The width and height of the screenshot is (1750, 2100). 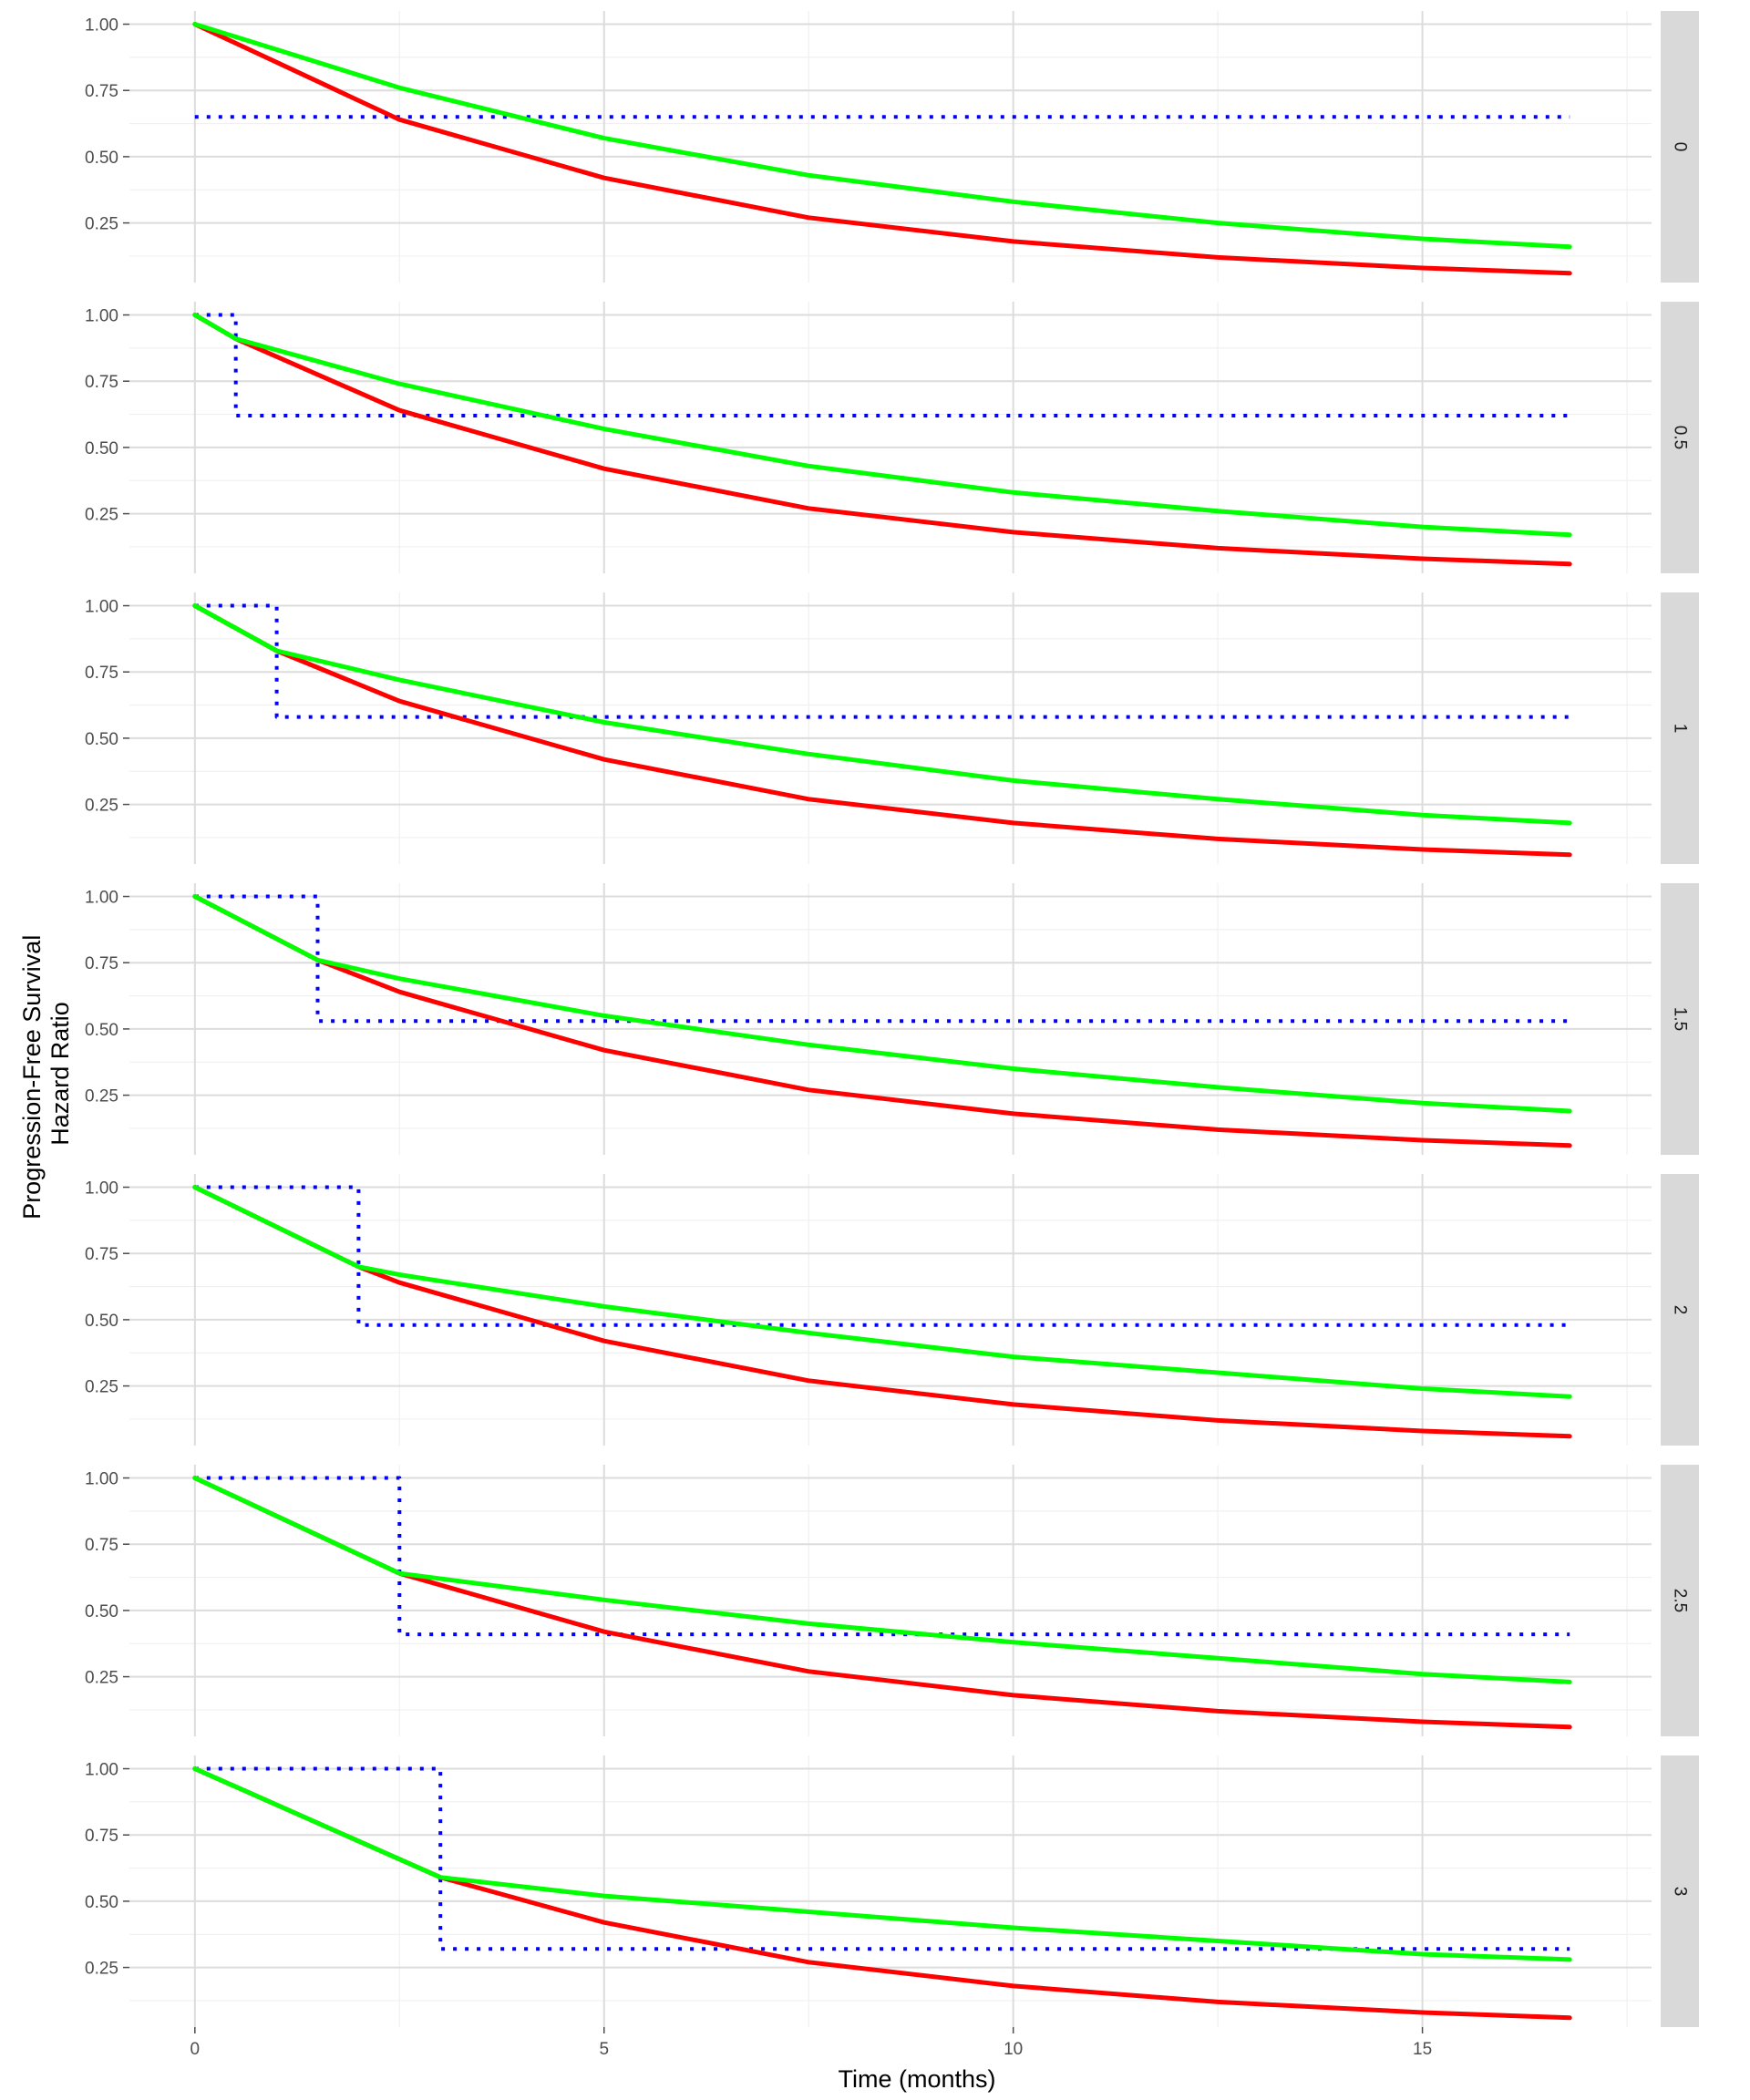 I want to click on facet-panel: 1.00 0.75 0.50 0.25 0.5, so click(x=892, y=437).